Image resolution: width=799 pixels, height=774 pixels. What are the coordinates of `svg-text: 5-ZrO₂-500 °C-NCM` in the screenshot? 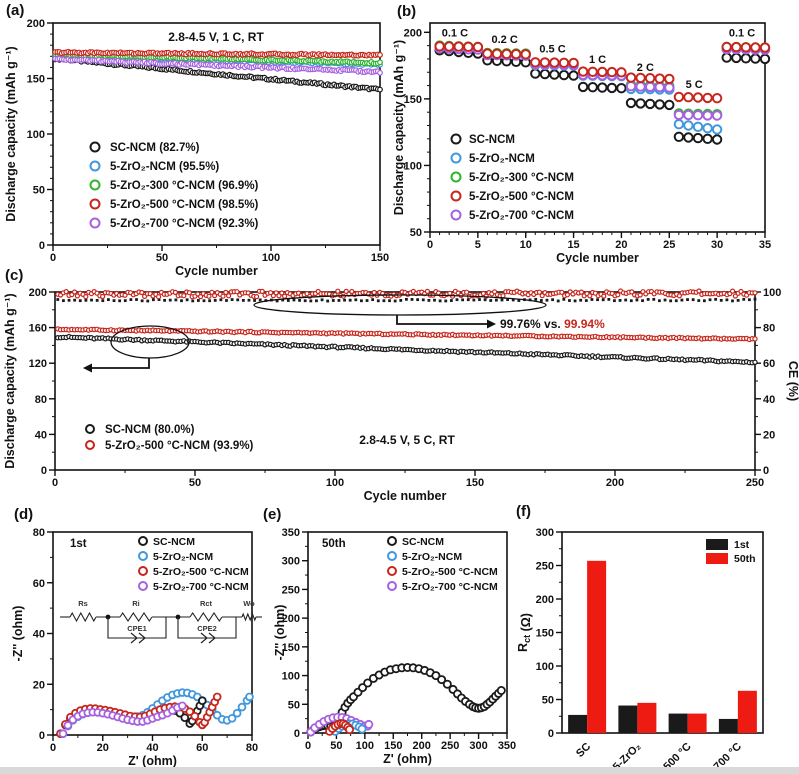 It's located at (521, 197).